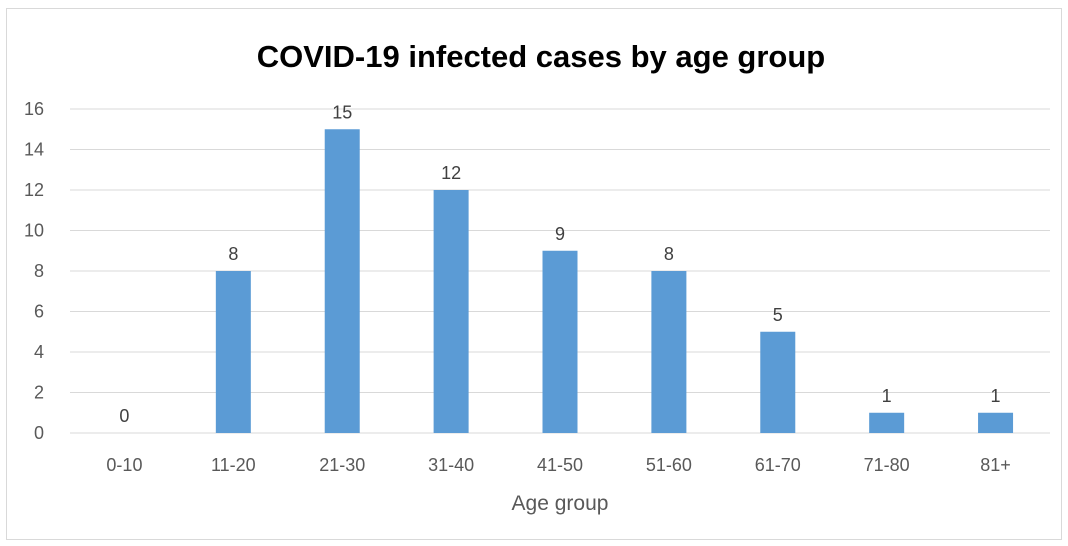 This screenshot has width=1068, height=546. Describe the element at coordinates (233, 465) in the screenshot. I see `x-category-label: 11-20` at that location.